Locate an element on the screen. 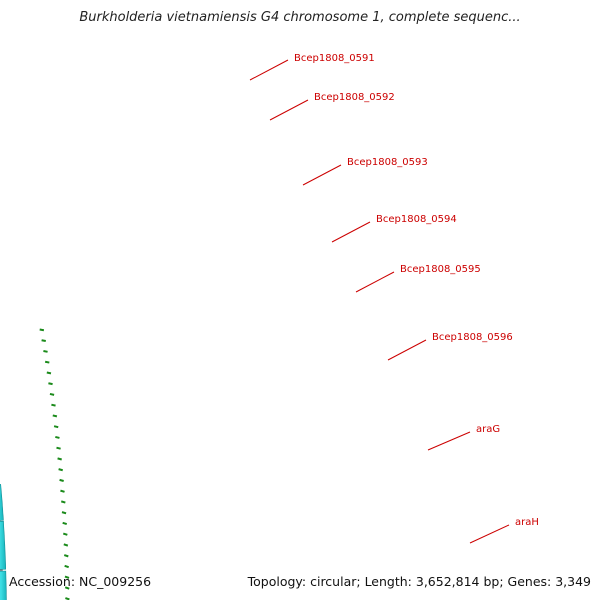 The image size is (600, 600). backbone-line is located at coordinates (2, 557).